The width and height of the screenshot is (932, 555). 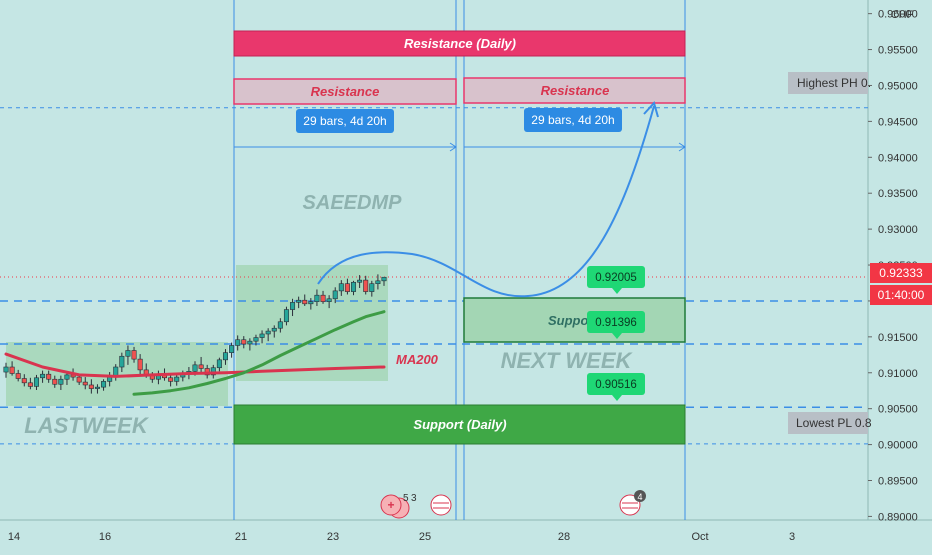 I want to click on currency-label: CHF, so click(x=902, y=15).